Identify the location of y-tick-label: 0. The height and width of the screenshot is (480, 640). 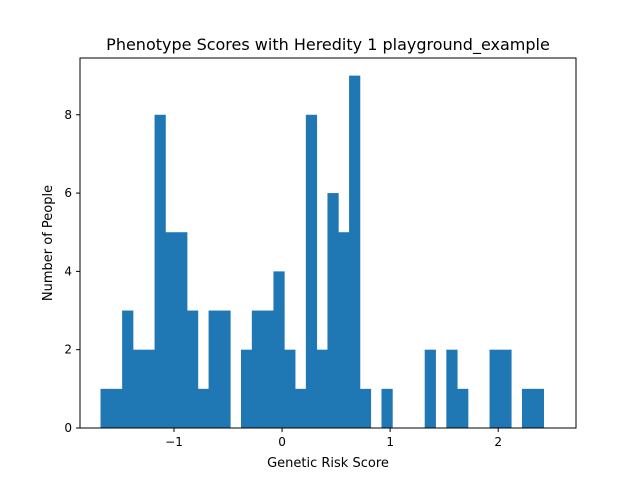
(68, 428).